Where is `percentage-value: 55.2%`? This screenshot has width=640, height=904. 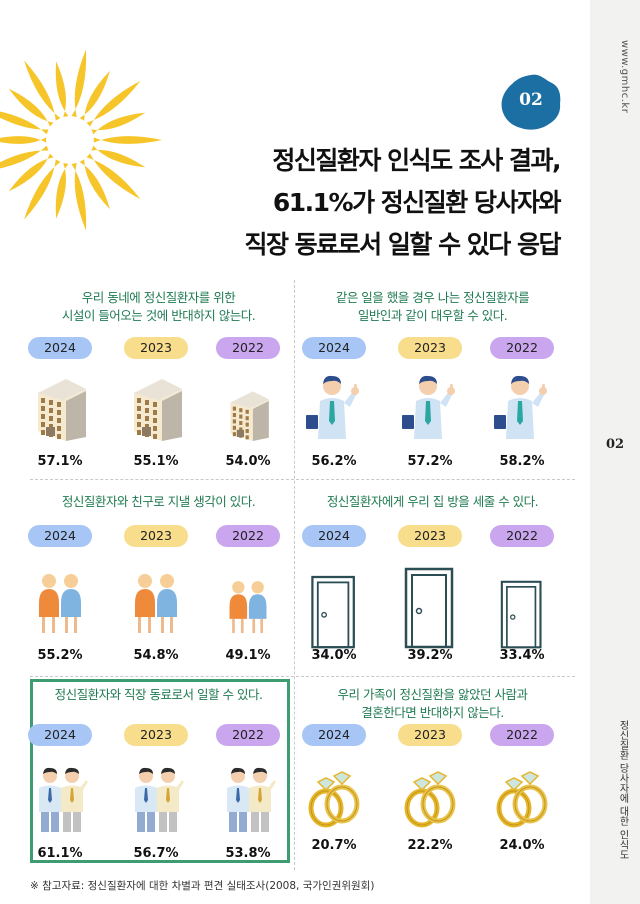 percentage-value: 55.2% is located at coordinates (60, 655).